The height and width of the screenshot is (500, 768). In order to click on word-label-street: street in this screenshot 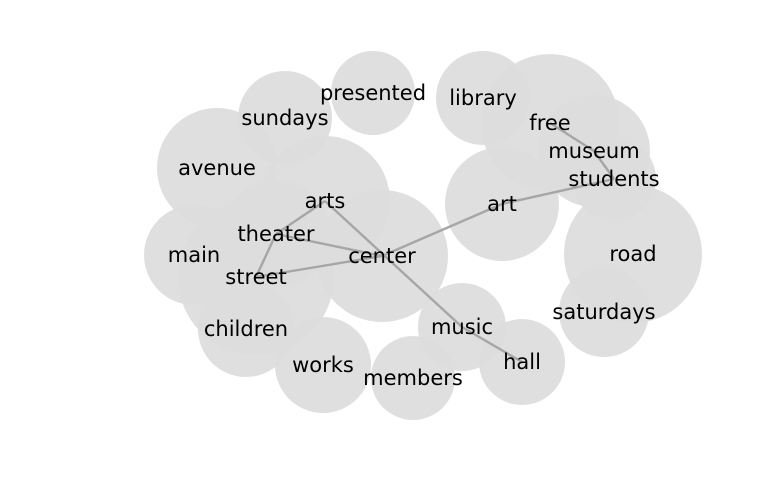, I will do `click(255, 277)`.